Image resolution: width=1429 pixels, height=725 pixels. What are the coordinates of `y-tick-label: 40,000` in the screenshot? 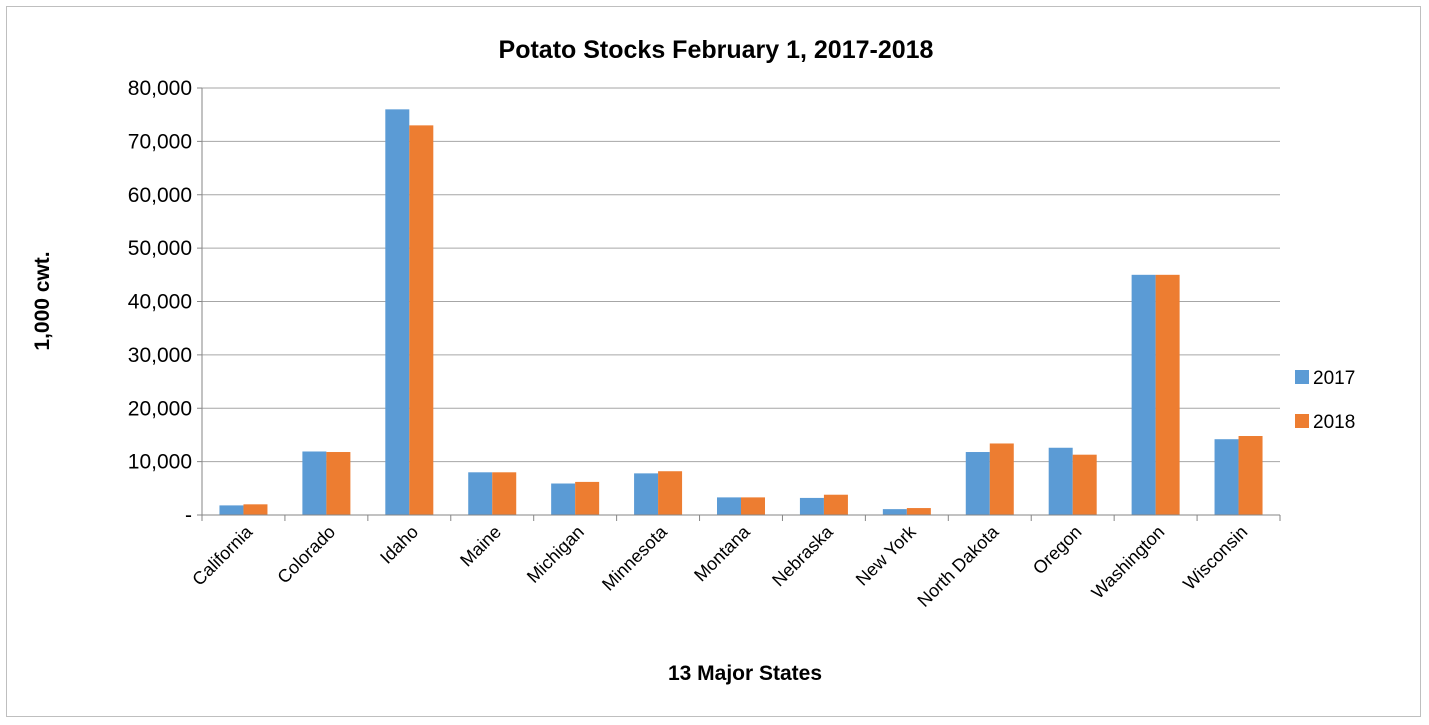 It's located at (160, 302).